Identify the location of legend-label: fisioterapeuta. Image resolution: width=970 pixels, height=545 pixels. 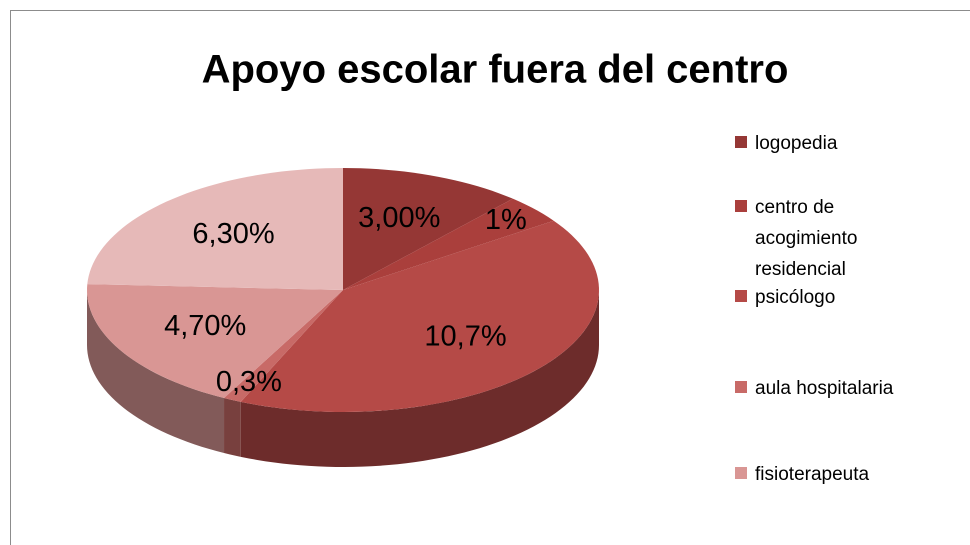
(812, 474).